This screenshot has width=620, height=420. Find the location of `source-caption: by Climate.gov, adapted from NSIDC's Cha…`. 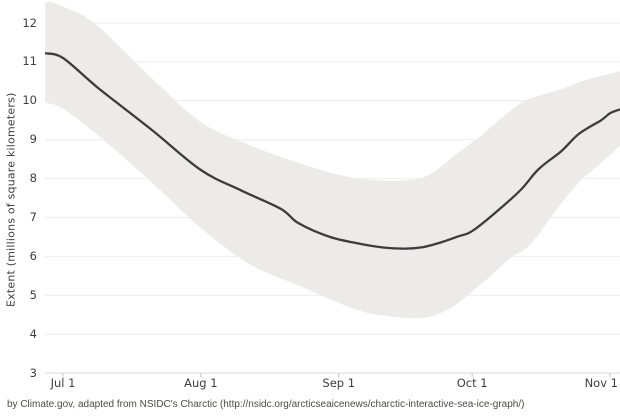

source-caption: by Climate.gov, adapted from NSIDC's Cha… is located at coordinates (266, 404).